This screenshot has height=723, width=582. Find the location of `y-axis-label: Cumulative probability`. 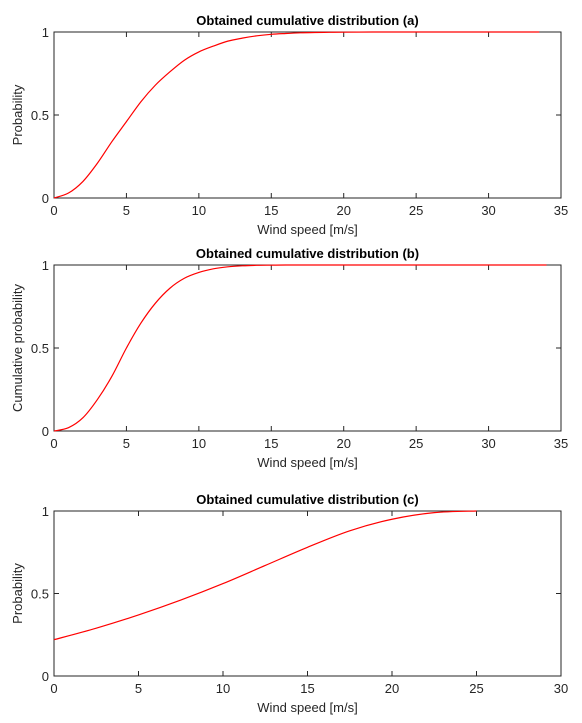

y-axis-label: Cumulative probability is located at coordinates (17, 348).